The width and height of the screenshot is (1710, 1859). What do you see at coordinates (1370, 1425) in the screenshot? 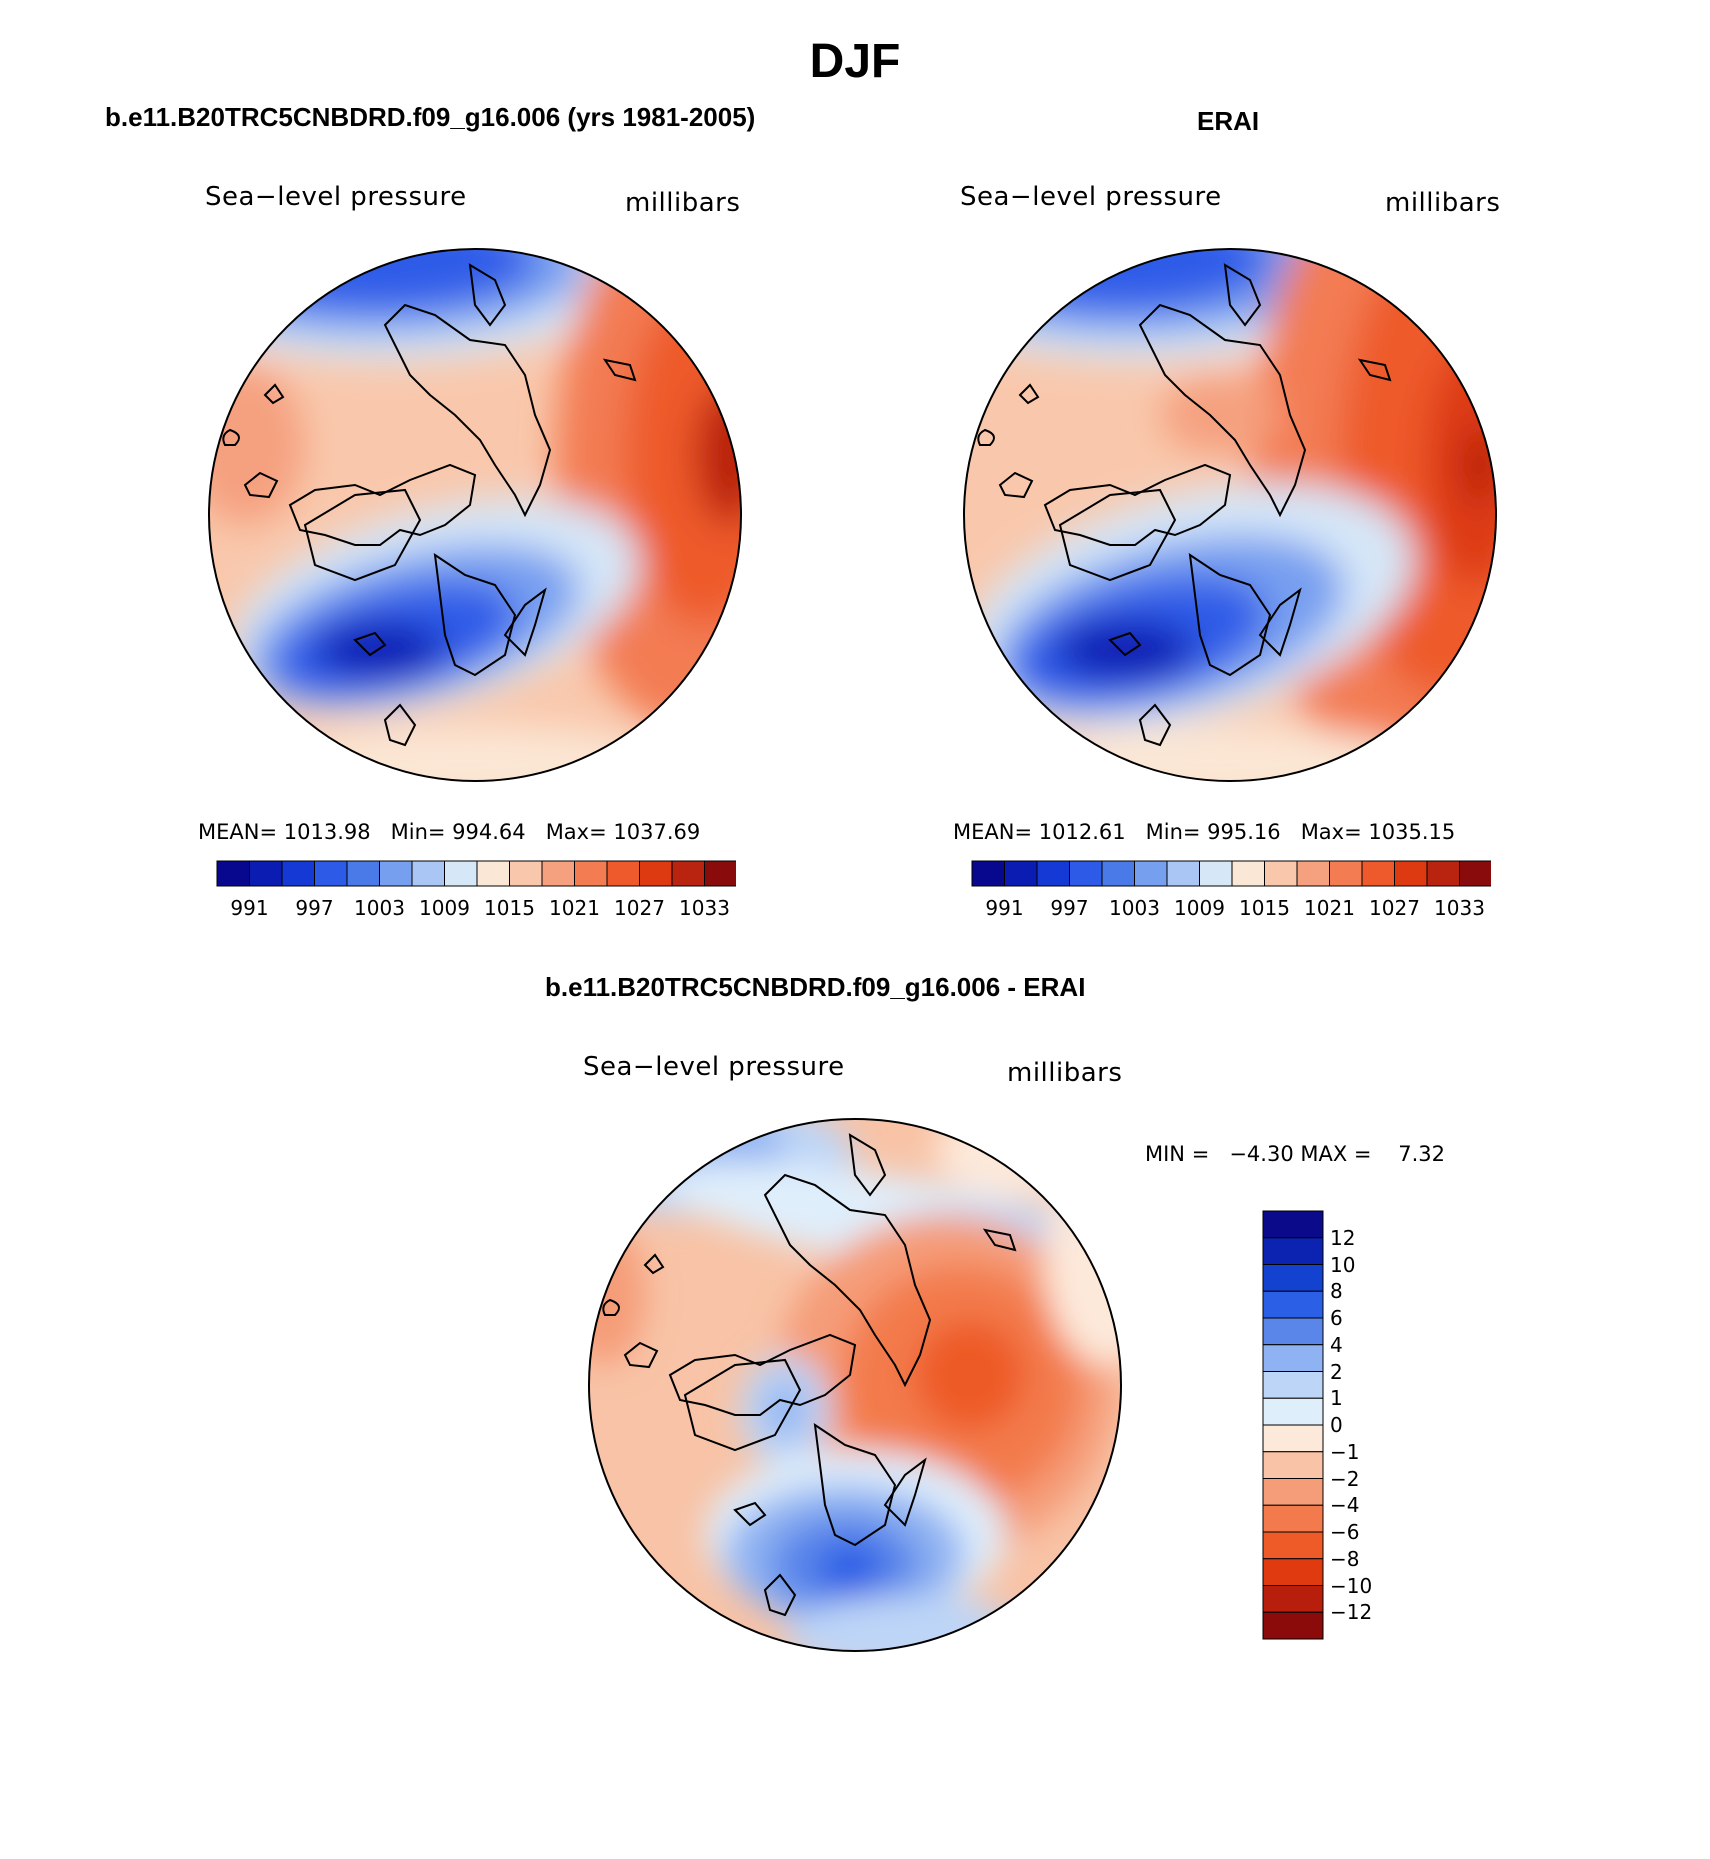
I see `panel-3-colorbar-labels: 12 10 8 6 4 2 1 0 −1 −2 −4 −6 −8 −10 −12` at bounding box center [1370, 1425].